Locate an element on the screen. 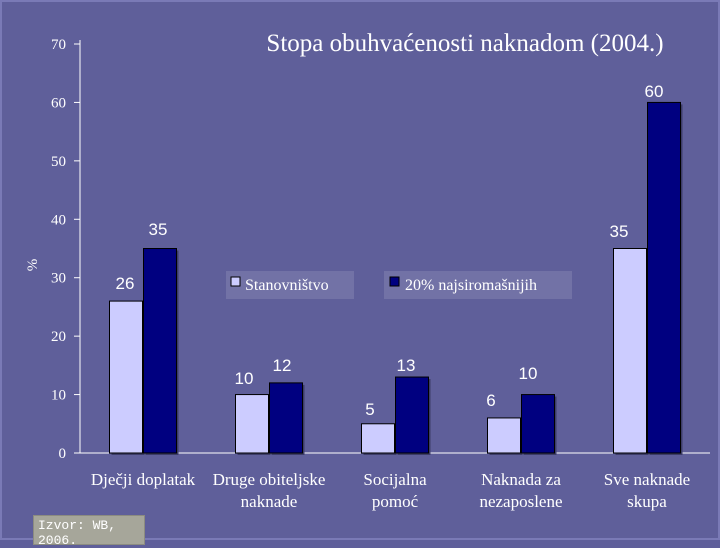  x-tick-label: pomoć is located at coordinates (395, 501).